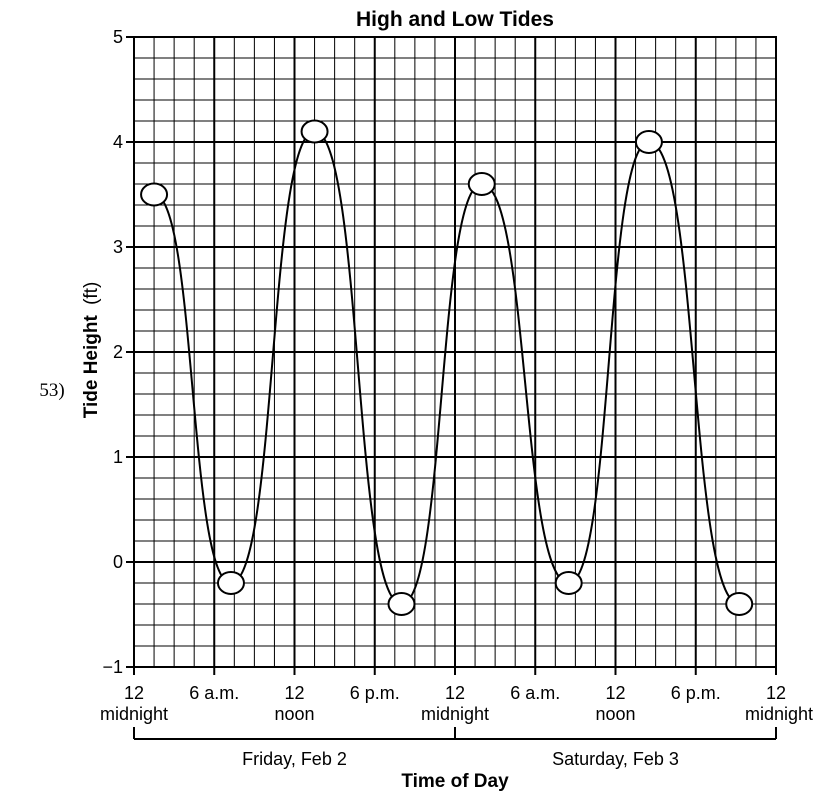  I want to click on question-number: 53), so click(51, 390).